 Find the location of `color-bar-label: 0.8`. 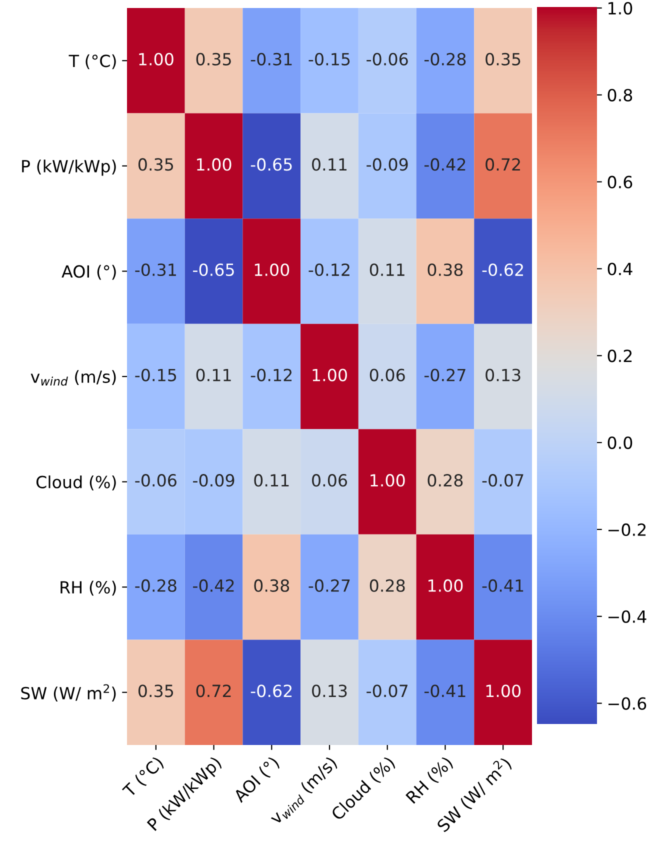

color-bar-label: 0.8 is located at coordinates (620, 95).